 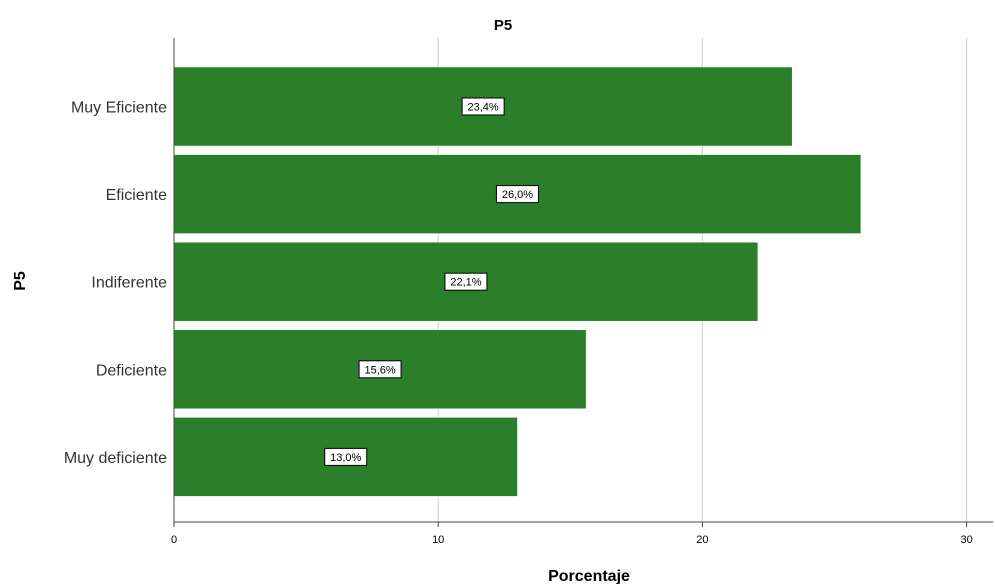 I want to click on y-axis-title: P5, so click(x=20, y=281).